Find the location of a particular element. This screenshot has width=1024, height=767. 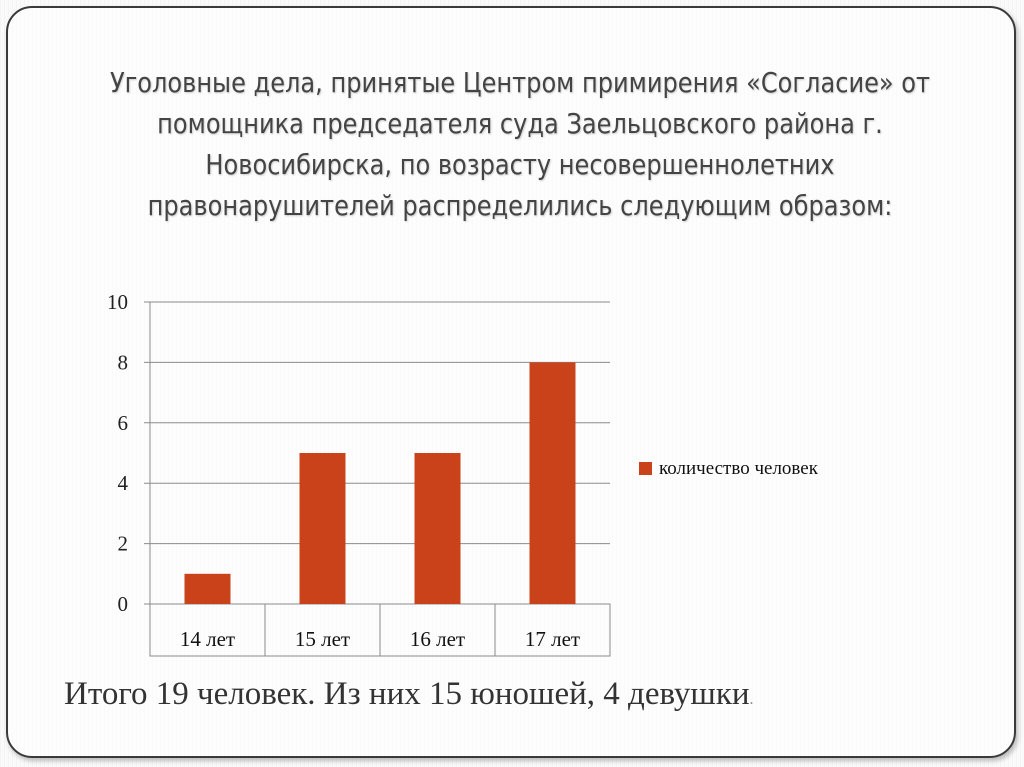

y-tick-label-6: 6 is located at coordinates (123, 423).